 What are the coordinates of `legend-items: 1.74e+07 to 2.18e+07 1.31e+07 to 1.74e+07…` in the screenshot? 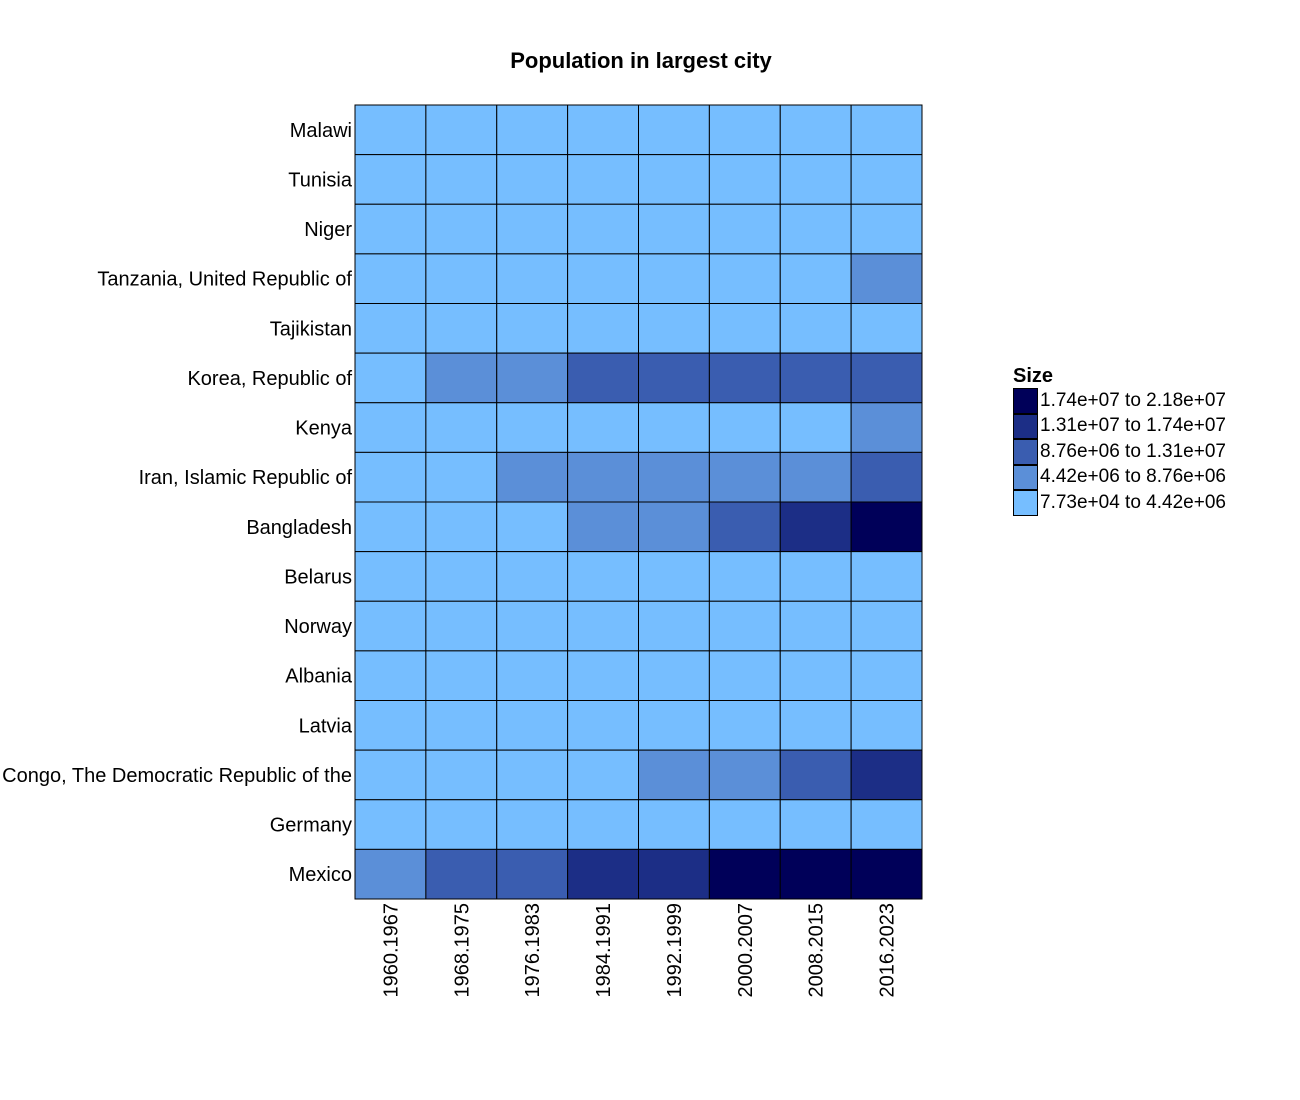 It's located at (1119, 452).